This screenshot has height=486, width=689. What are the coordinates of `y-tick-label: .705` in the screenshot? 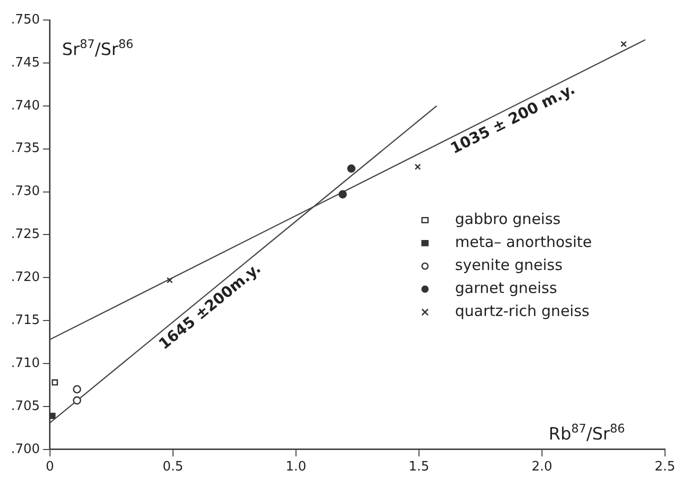 It's located at (25, 406).